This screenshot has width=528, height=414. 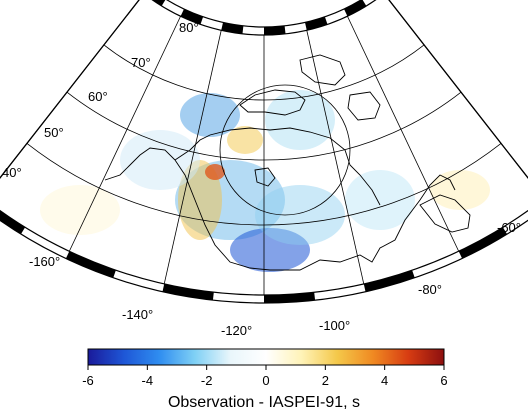 I want to click on lat-label-50: 50°, so click(x=54, y=132).